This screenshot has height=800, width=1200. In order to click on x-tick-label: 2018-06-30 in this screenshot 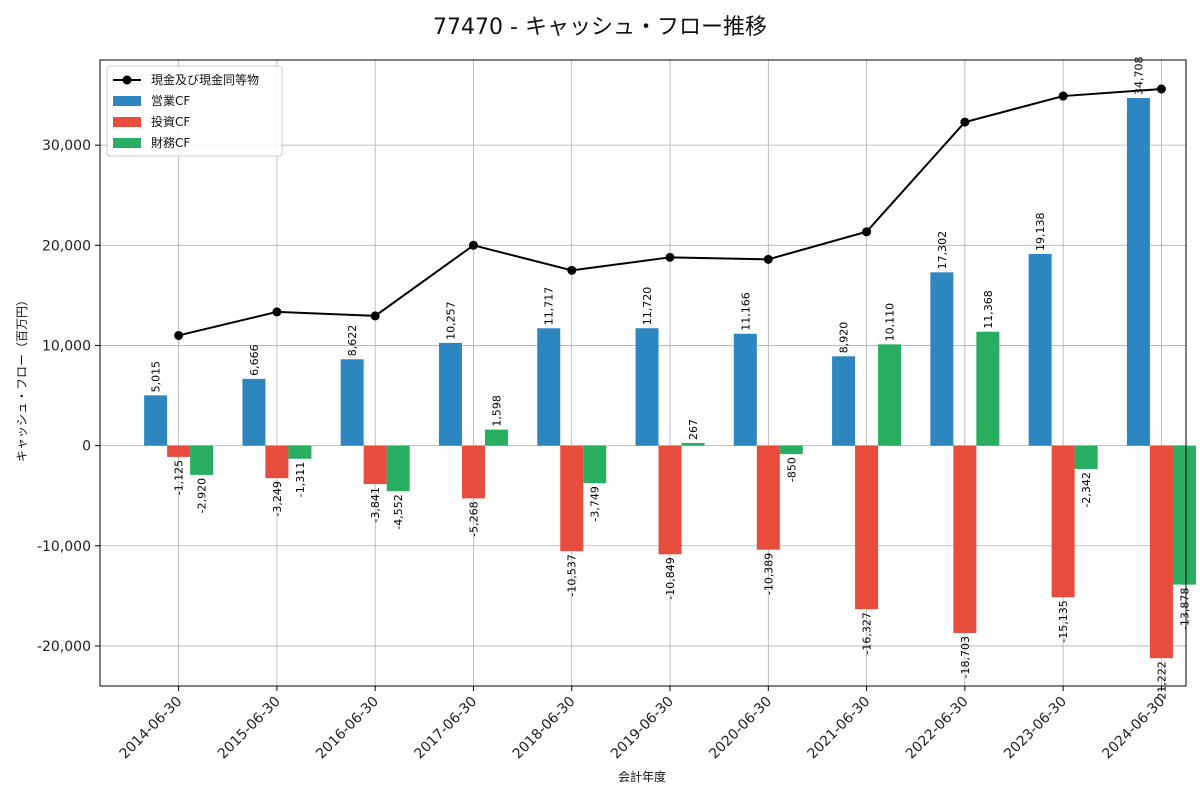, I will do `click(544, 728)`.